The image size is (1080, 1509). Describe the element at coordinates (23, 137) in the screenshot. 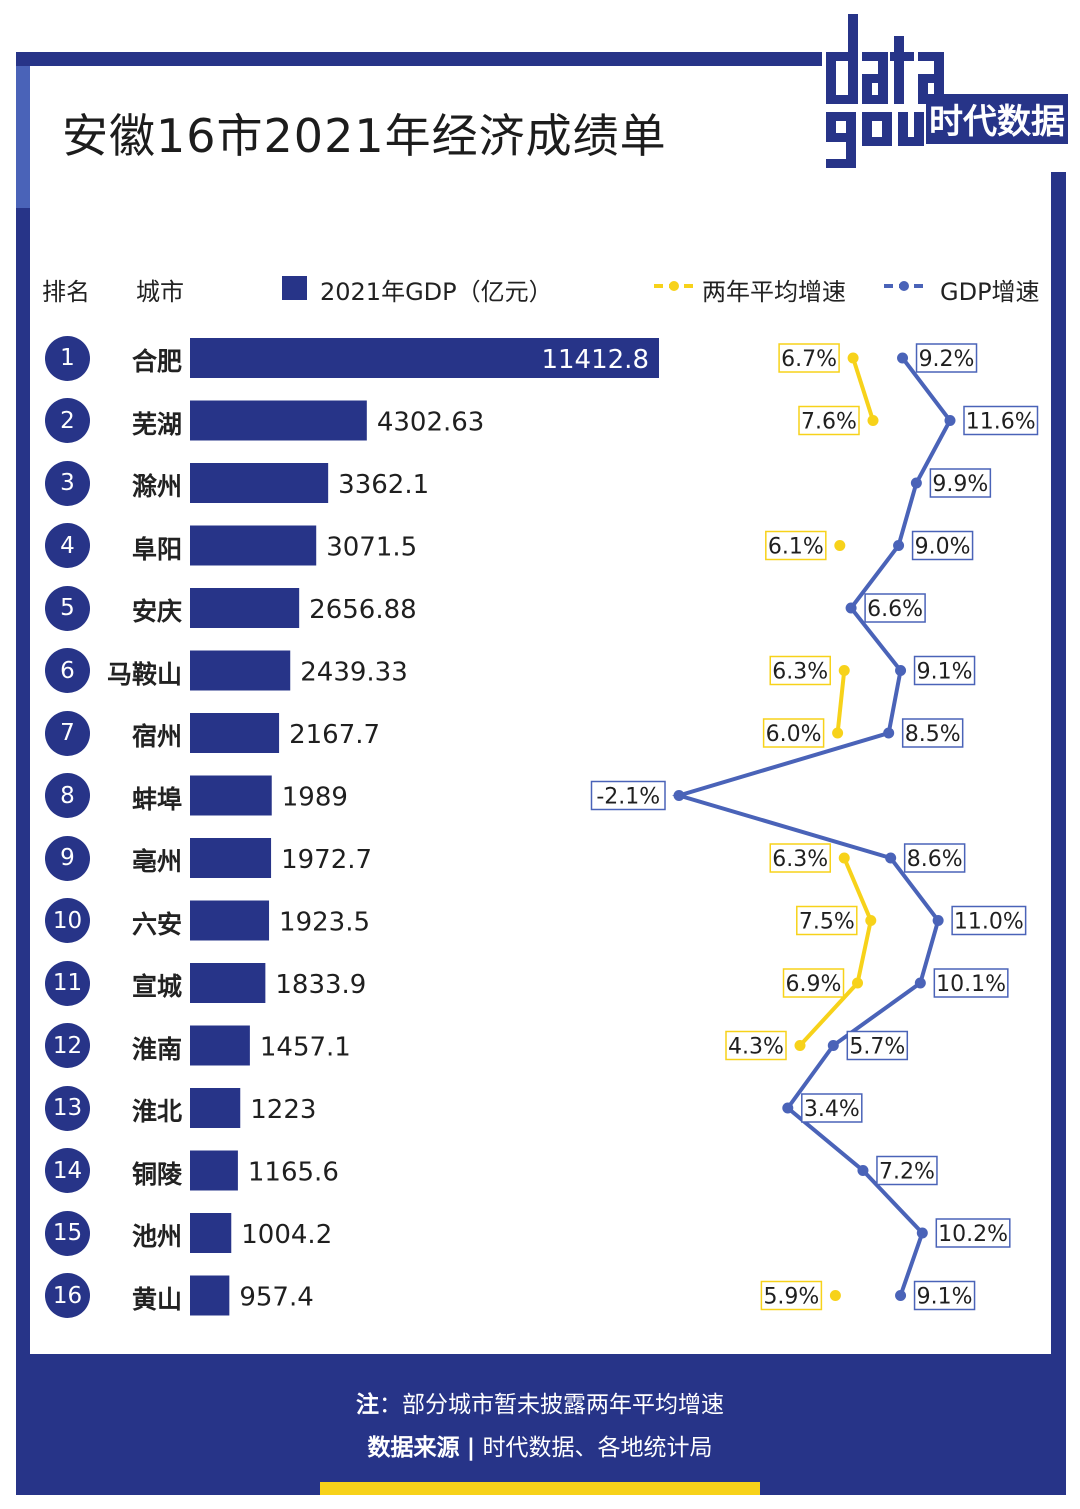

I see `left-accent-bar` at that location.